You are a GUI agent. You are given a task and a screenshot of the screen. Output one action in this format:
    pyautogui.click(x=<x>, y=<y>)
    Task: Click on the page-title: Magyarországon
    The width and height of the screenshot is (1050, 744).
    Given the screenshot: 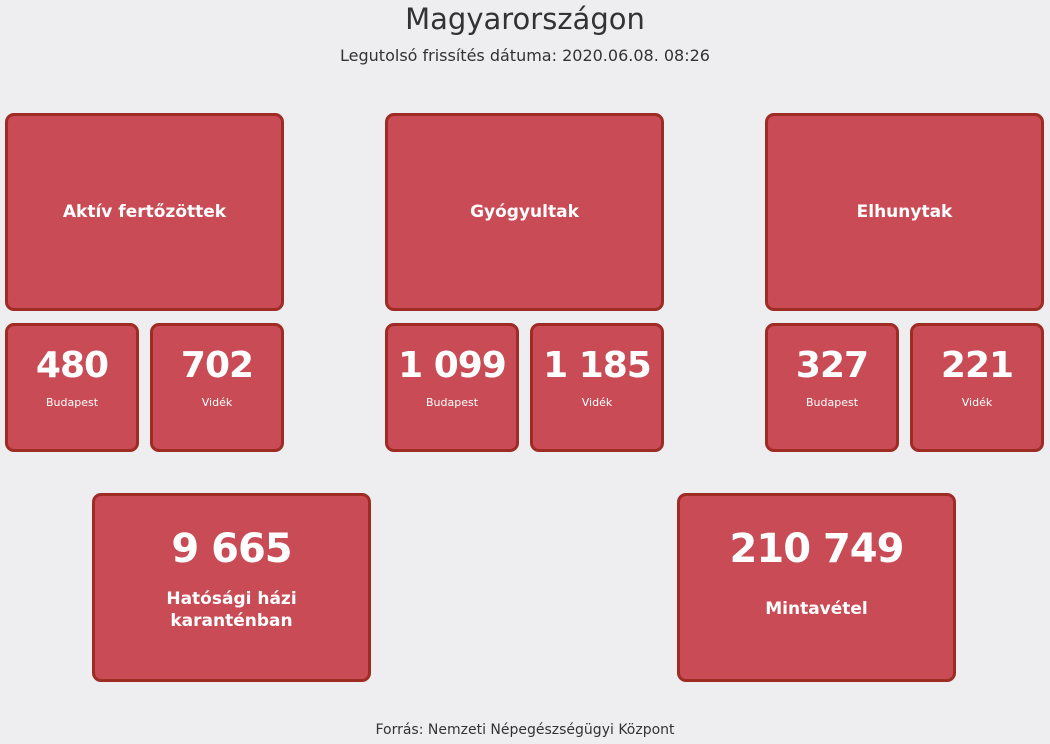 What is the action you would take?
    pyautogui.click(x=525, y=19)
    